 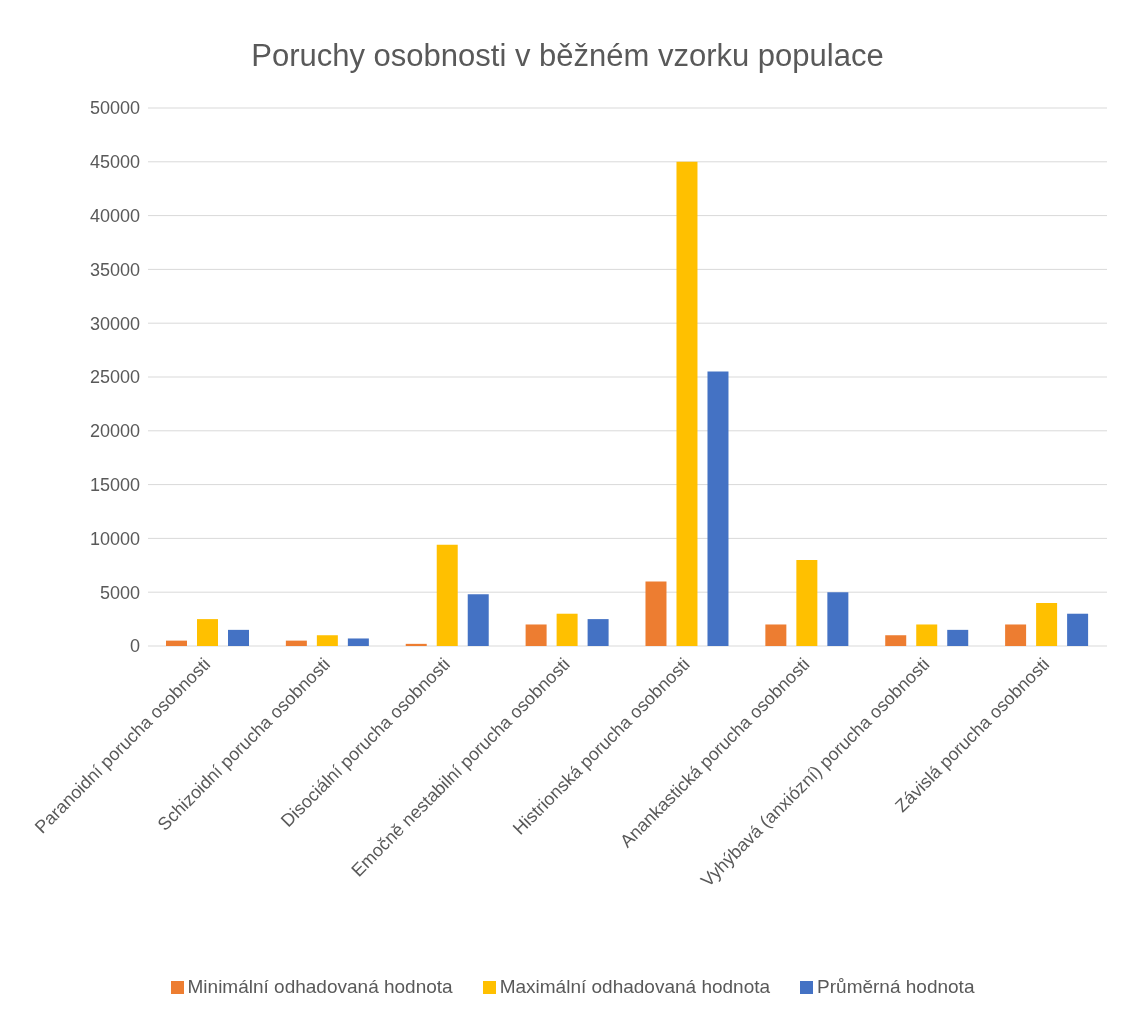 What do you see at coordinates (134, 646) in the screenshot?
I see `y-tick-label: 0` at bounding box center [134, 646].